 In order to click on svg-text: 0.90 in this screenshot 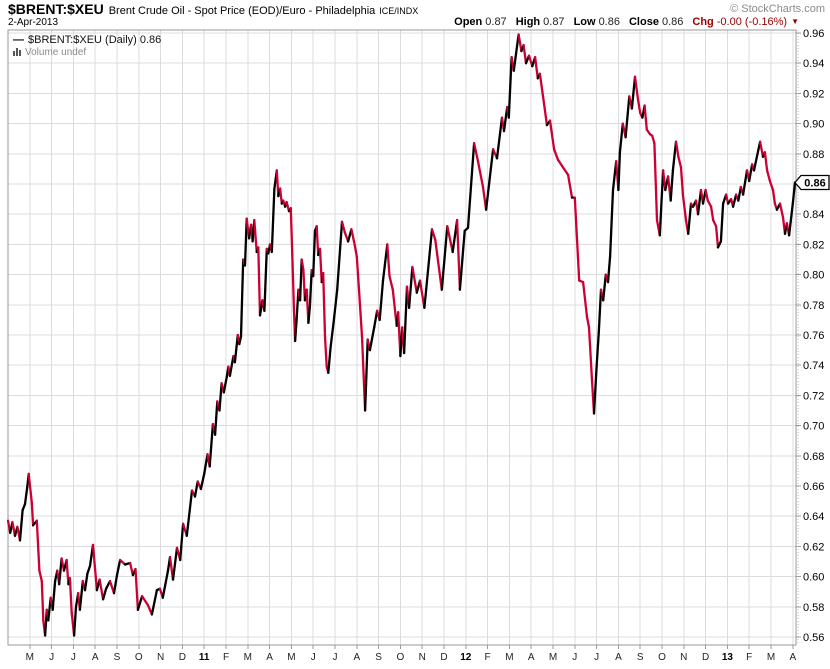, I will do `click(813, 125)`.